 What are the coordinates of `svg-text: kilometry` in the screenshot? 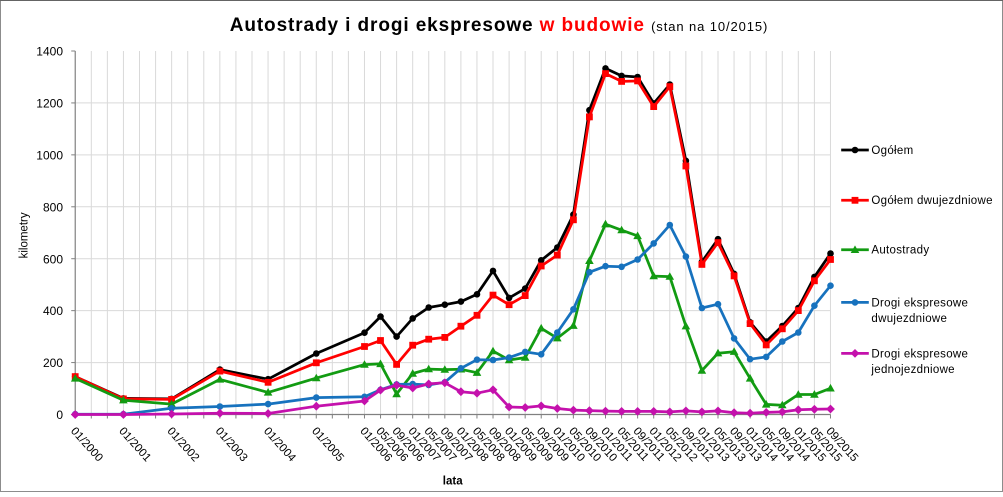 It's located at (25, 235).